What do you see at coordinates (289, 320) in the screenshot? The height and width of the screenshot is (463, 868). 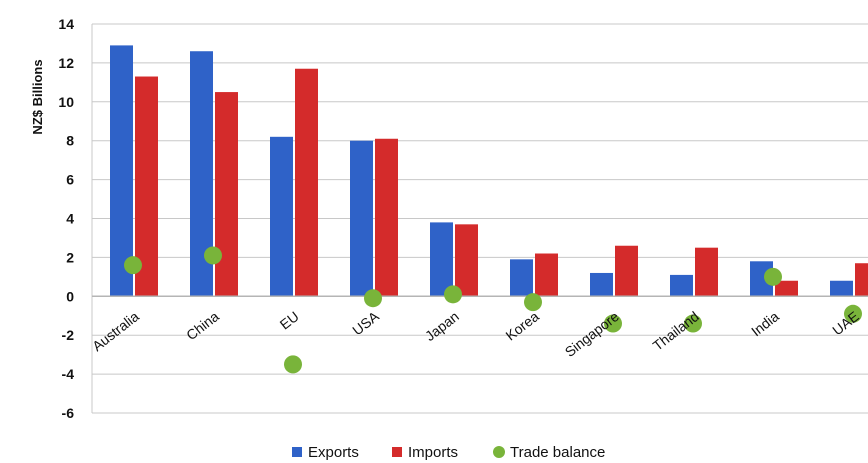 I see `category-label: EU` at bounding box center [289, 320].